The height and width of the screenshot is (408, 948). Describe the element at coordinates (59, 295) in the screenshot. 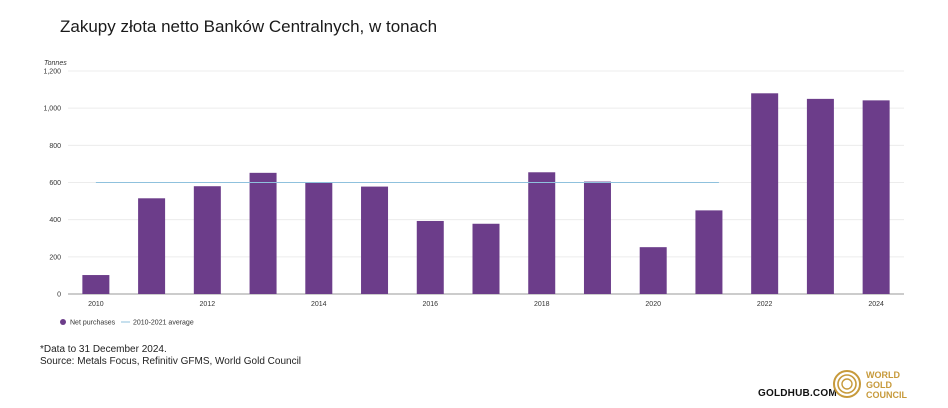

I see `y-tick-label: 0` at that location.